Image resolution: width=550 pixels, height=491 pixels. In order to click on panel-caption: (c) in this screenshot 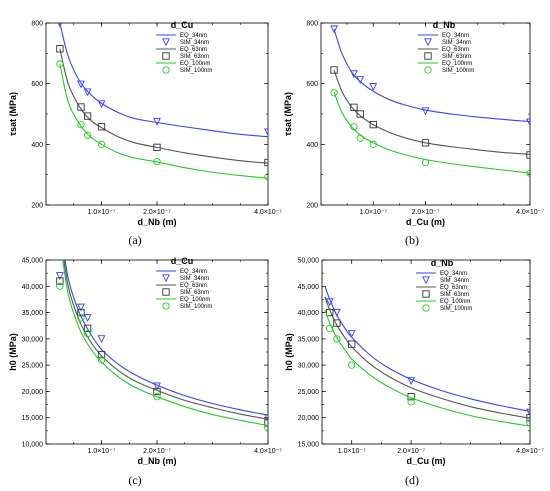, I will do `click(134, 480)`.